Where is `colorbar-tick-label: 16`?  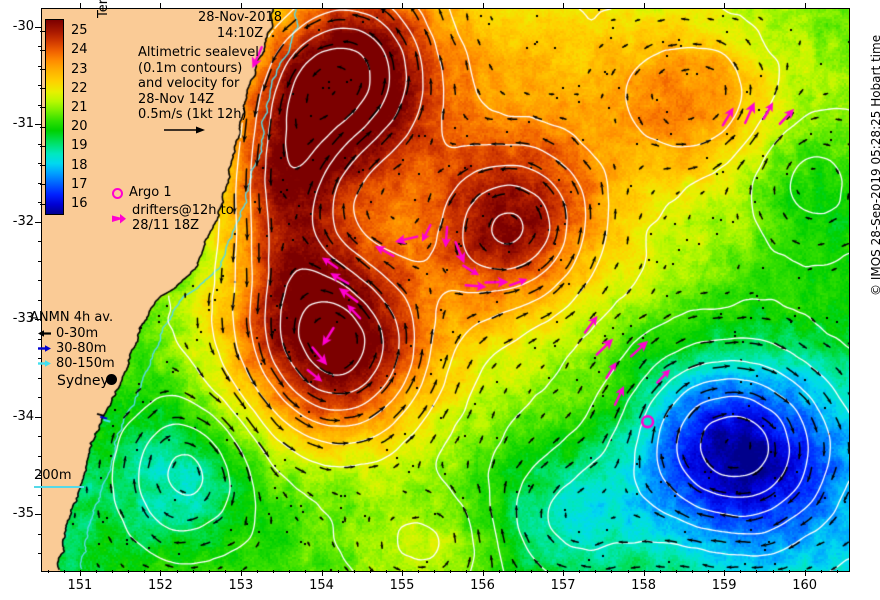 colorbar-tick-label: 16 is located at coordinates (79, 203).